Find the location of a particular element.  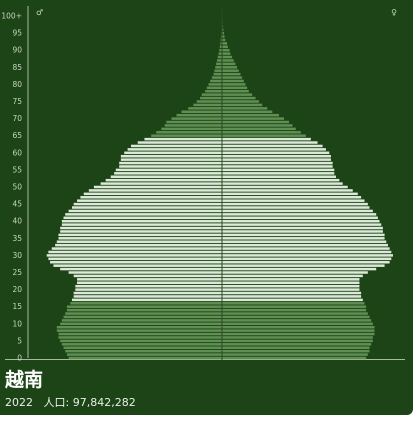

y-tick-label-95: 95 is located at coordinates (17, 33).